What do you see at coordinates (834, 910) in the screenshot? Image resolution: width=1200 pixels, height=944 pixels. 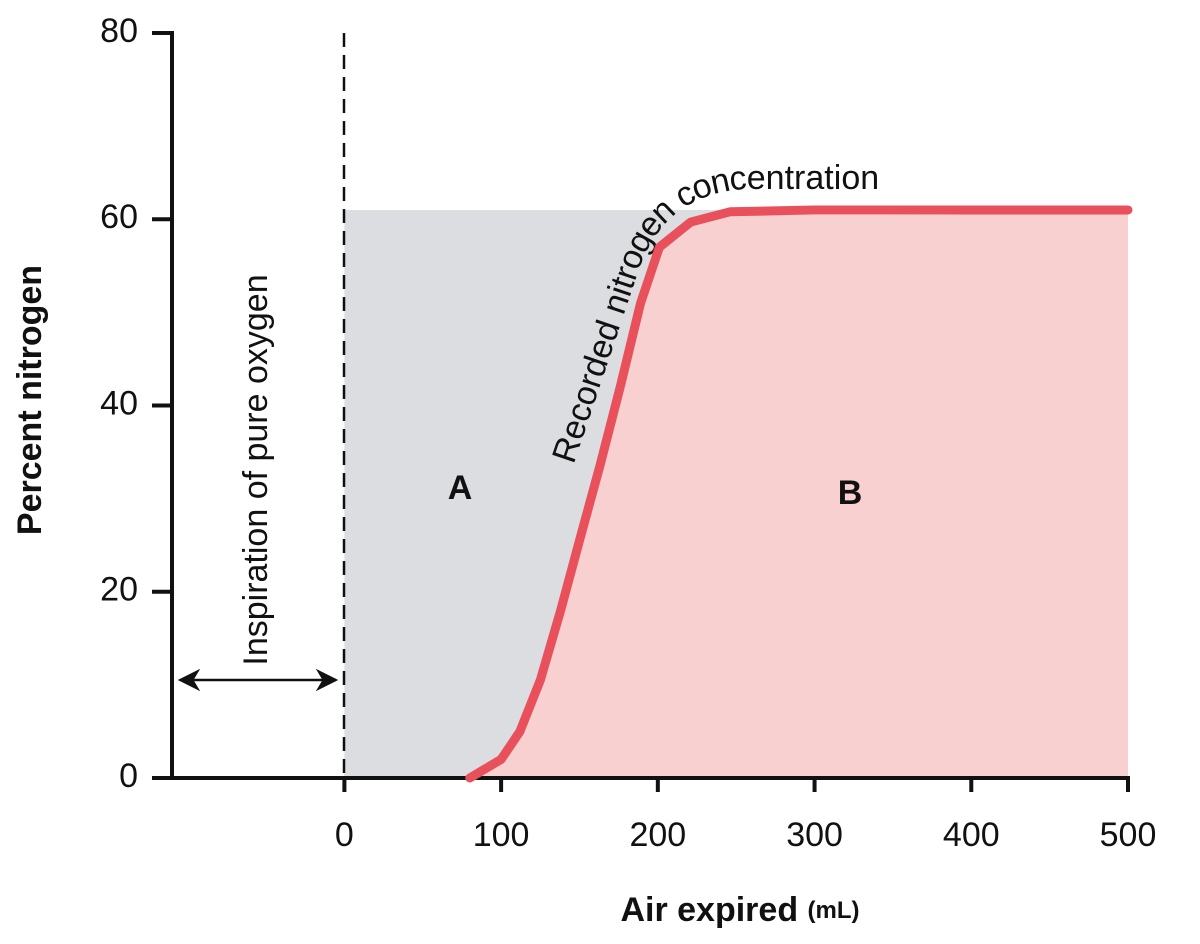 I see `x-axis-unit: (mL)` at bounding box center [834, 910].